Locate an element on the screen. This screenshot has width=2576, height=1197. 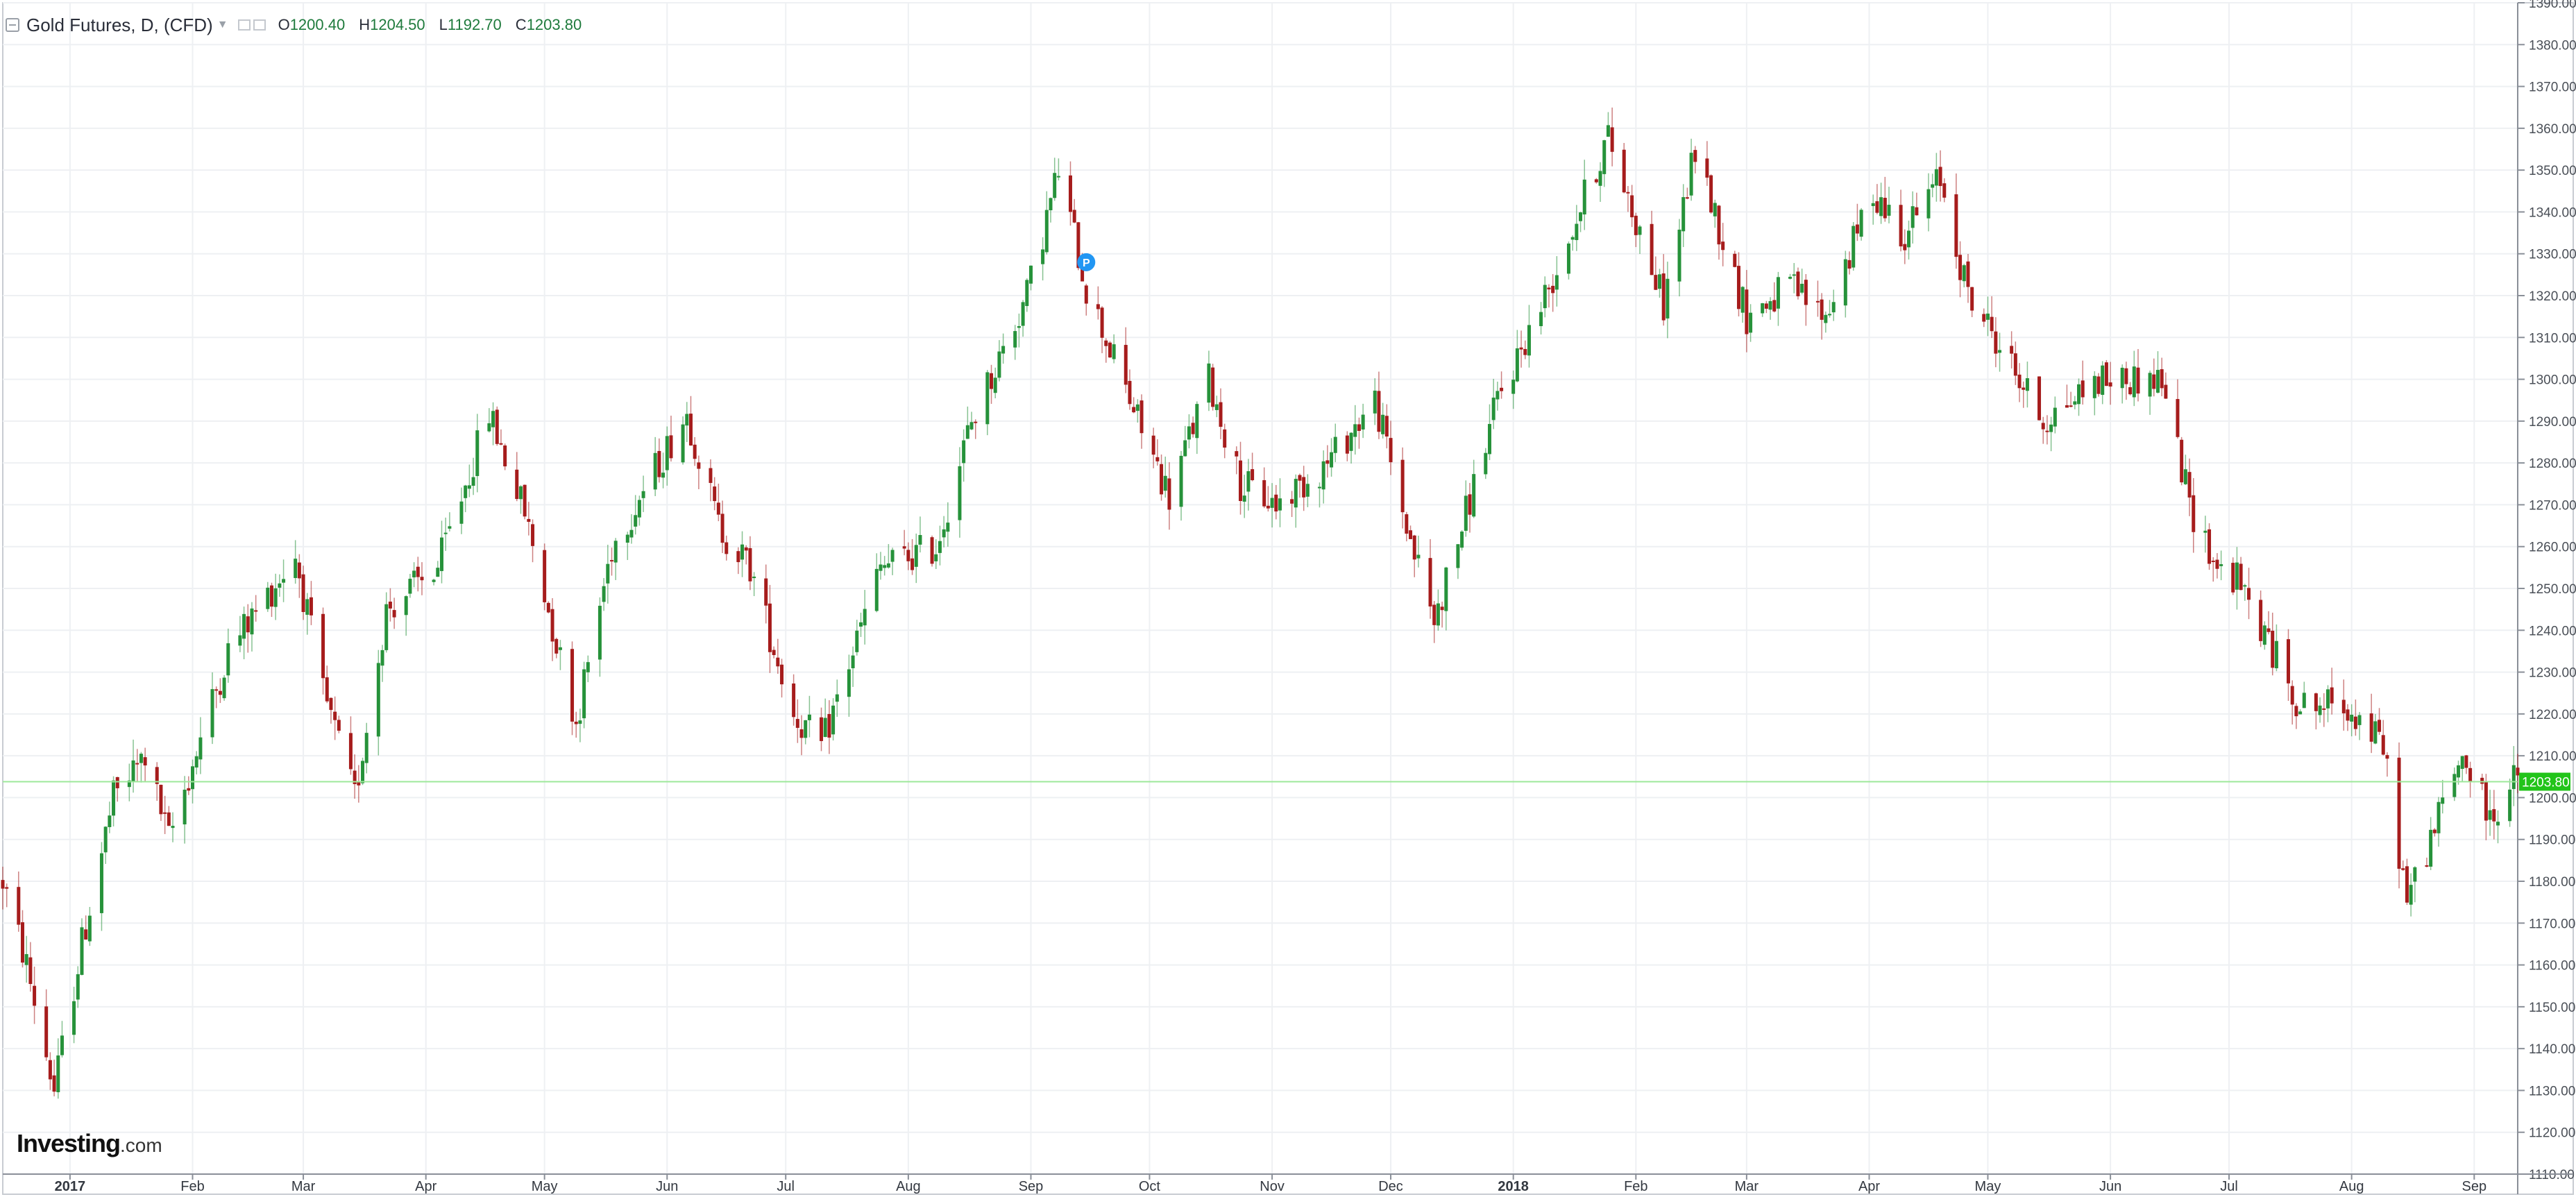
x-tick-label: May is located at coordinates (545, 1186).